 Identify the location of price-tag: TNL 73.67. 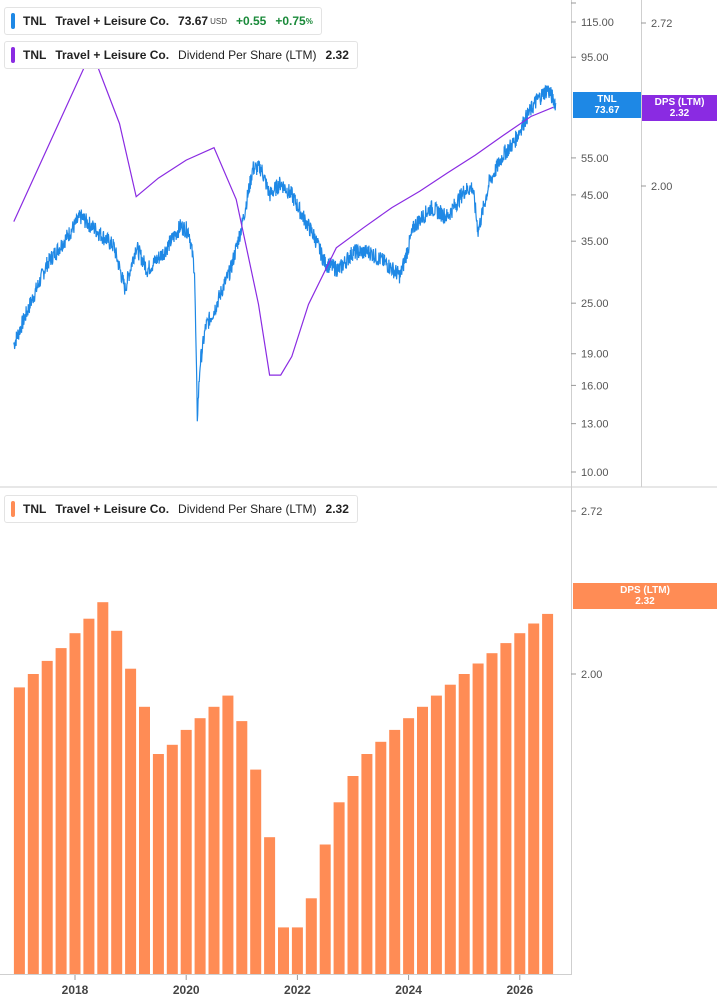
(607, 105).